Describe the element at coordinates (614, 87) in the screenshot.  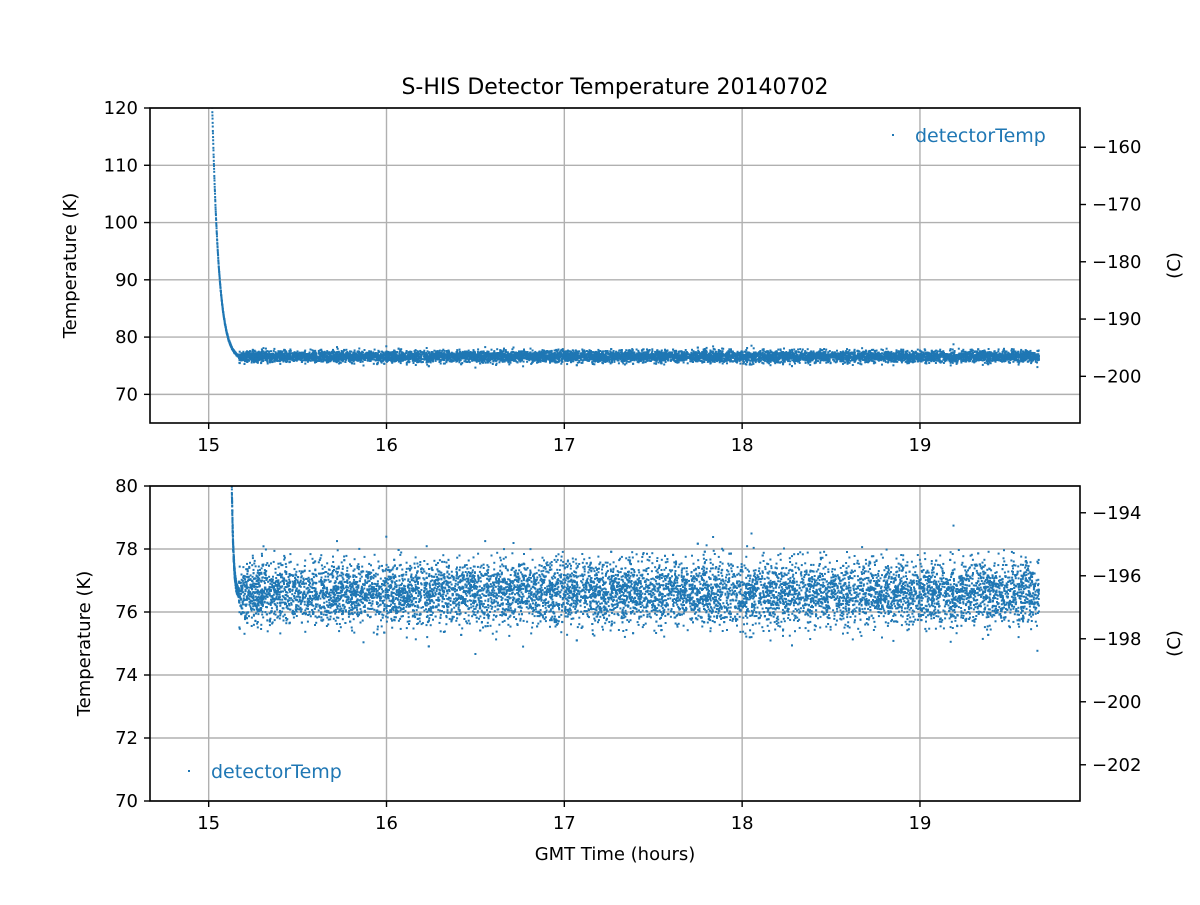
I see `chart-title: S-HIS Detector Temperature 20140702` at that location.